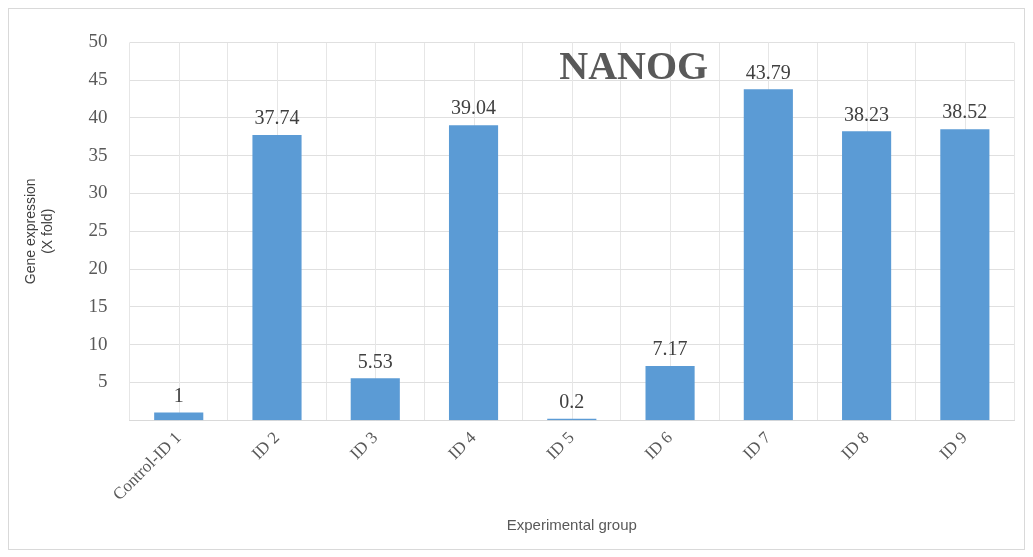 This screenshot has width=1033, height=557. Describe the element at coordinates (178, 394) in the screenshot. I see `data-label: 1` at that location.